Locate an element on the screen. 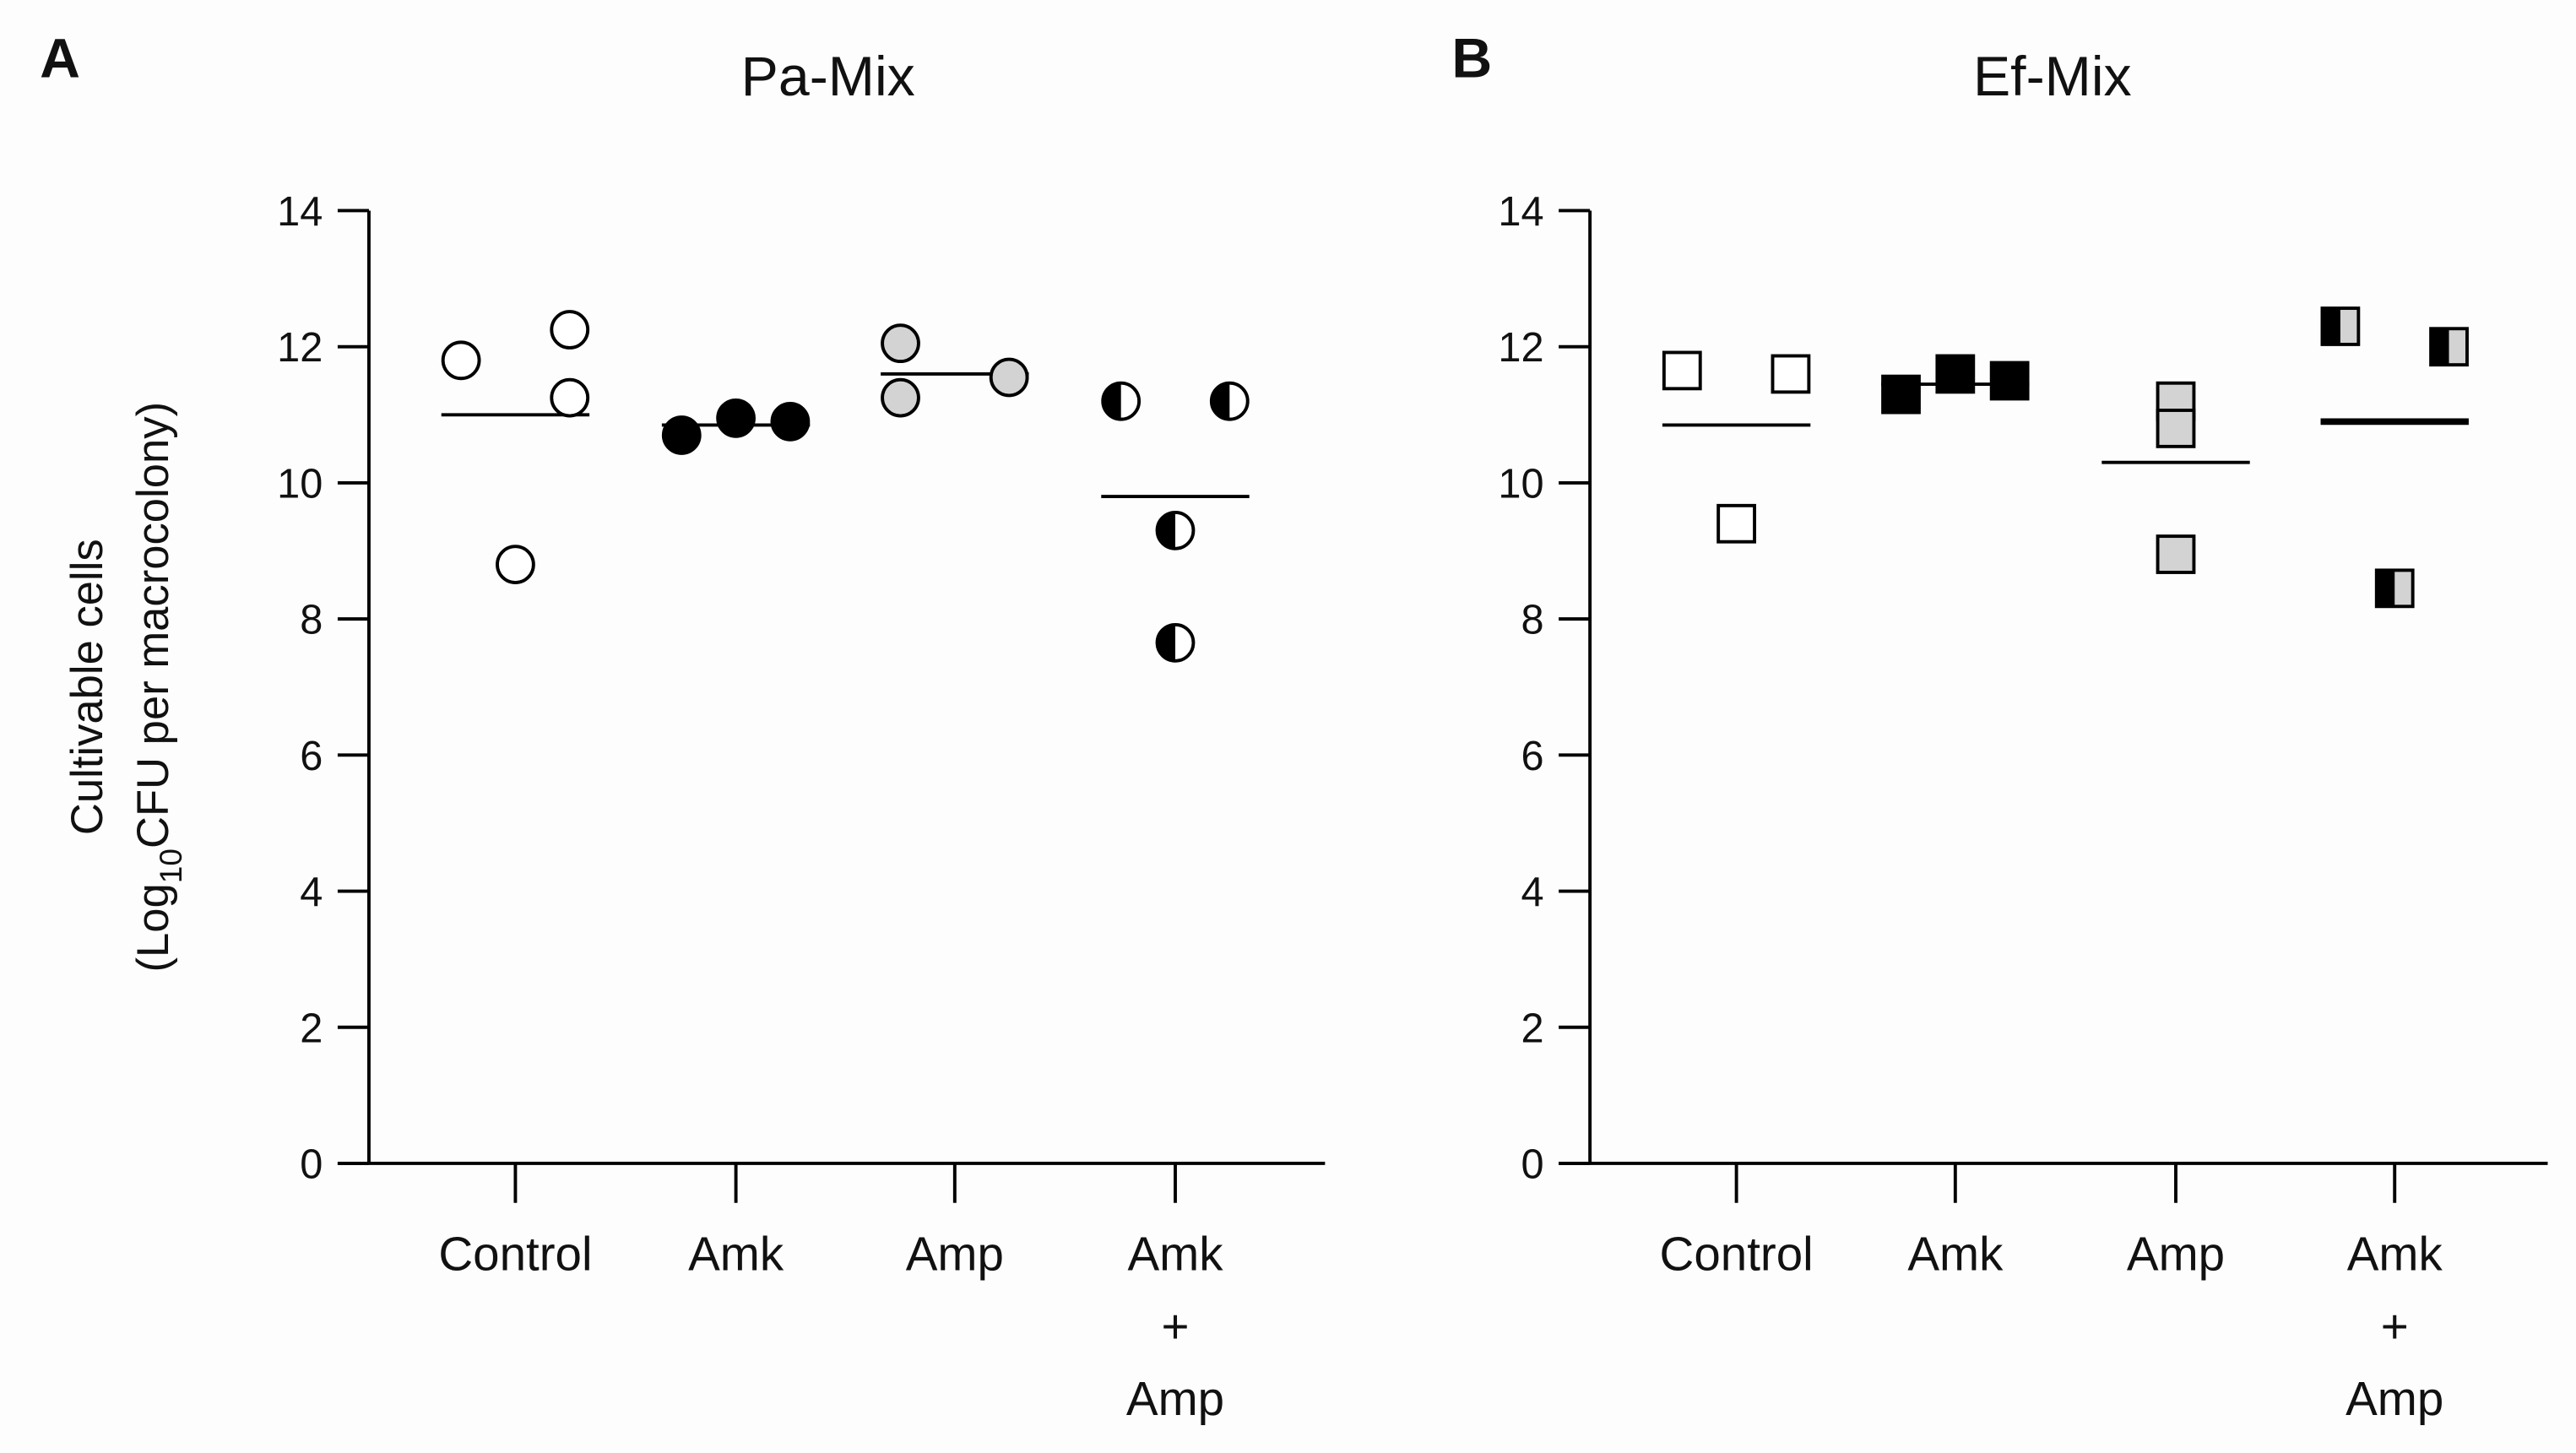 The image size is (2576, 1453). y-tick-label: 12 is located at coordinates (300, 348).